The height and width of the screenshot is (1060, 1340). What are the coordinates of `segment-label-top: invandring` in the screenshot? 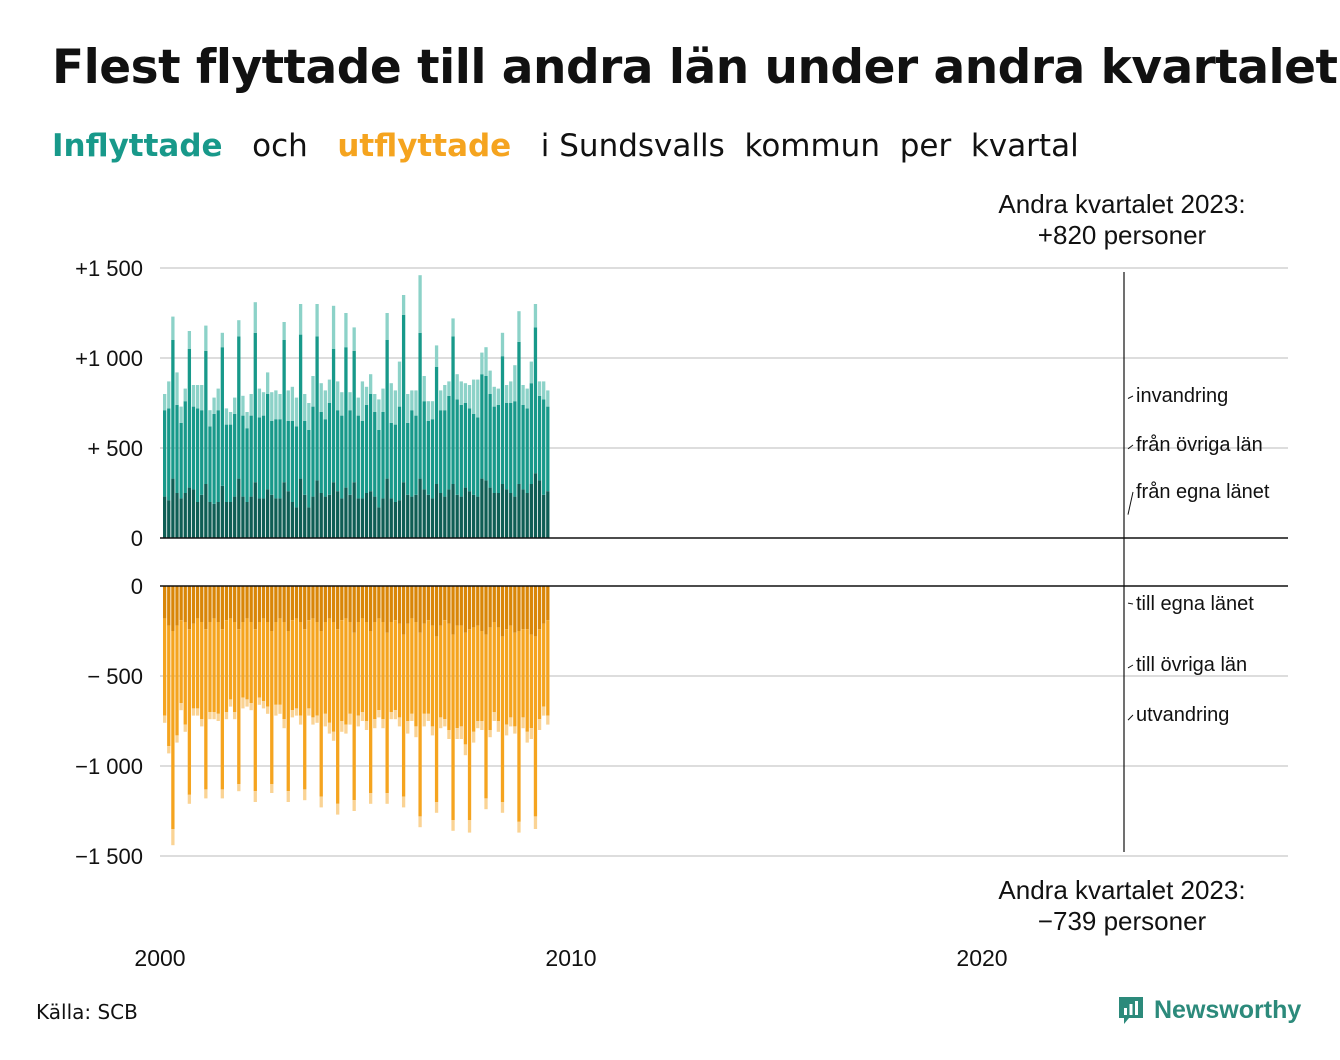 It's located at (1182, 396).